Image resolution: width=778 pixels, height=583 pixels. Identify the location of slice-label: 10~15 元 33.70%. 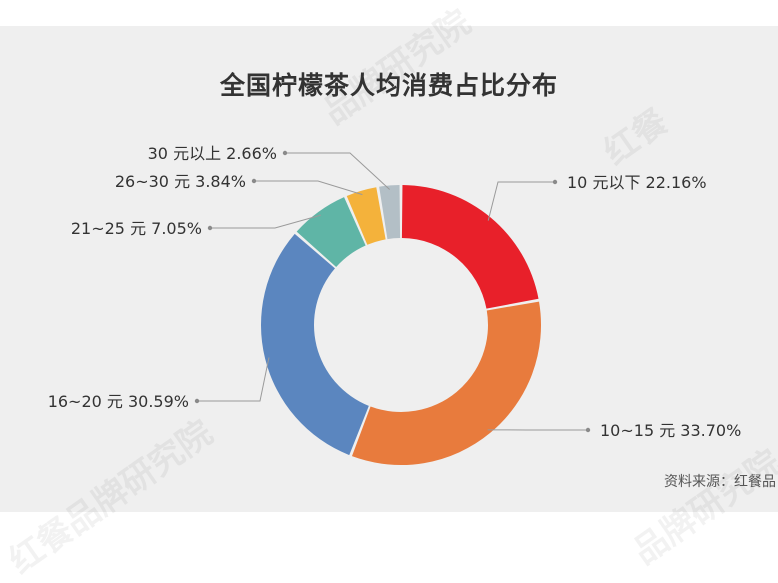
(670, 430).